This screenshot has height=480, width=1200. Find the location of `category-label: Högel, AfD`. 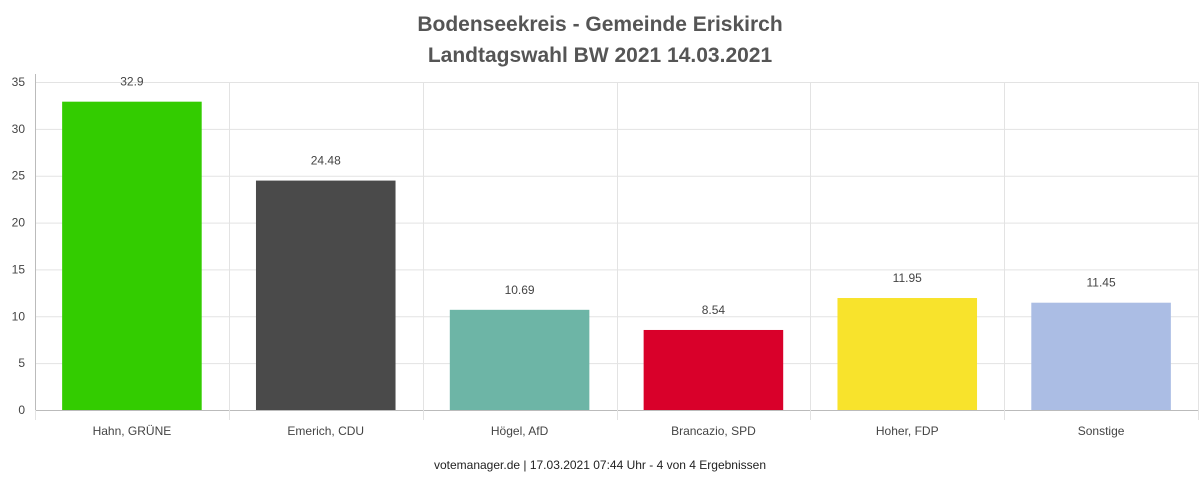

category-label: Högel, AfD is located at coordinates (520, 431).